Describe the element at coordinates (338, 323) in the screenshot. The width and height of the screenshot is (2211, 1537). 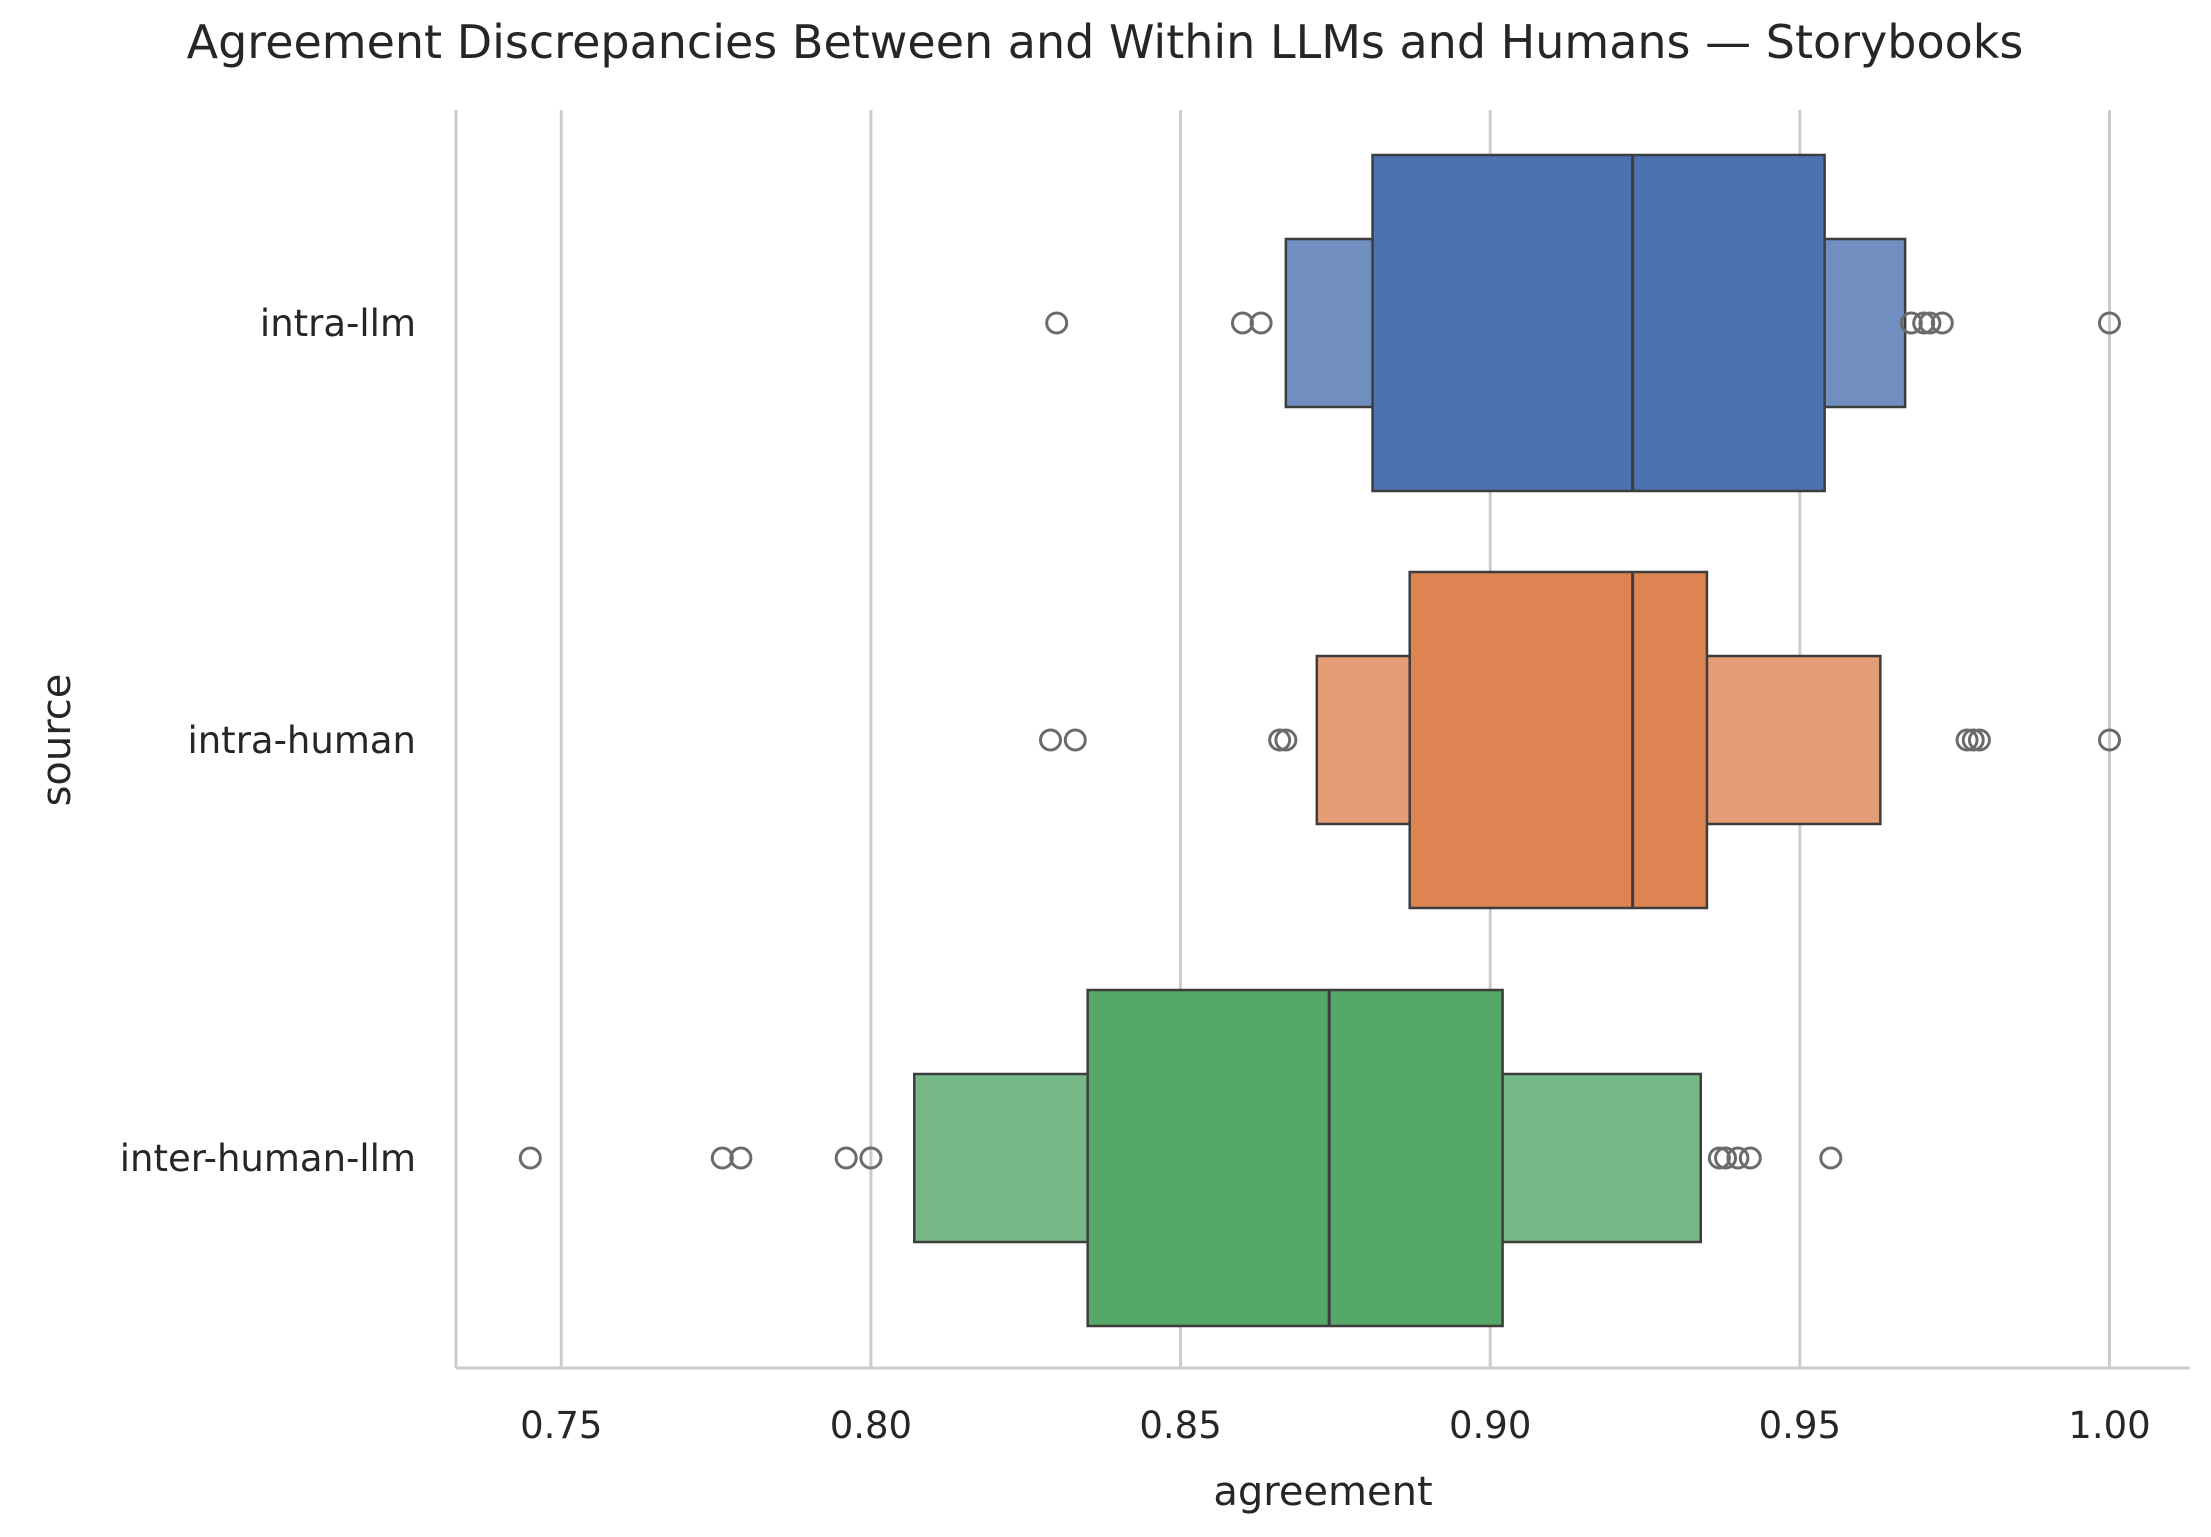
I see `y-tick-label: intra-llm` at that location.